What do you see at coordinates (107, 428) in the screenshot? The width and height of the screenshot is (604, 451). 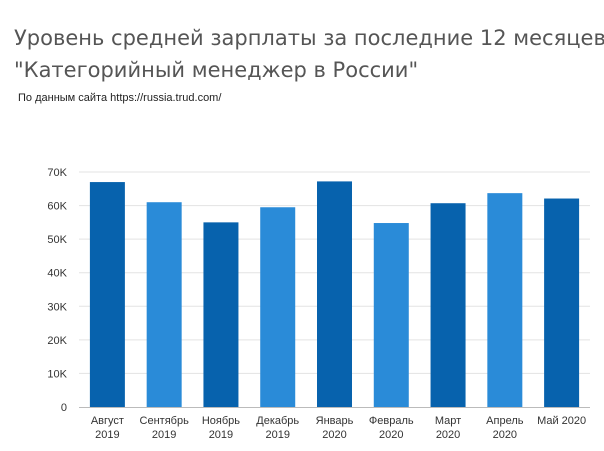 I see `x-tick-label: Август 2019` at bounding box center [107, 428].